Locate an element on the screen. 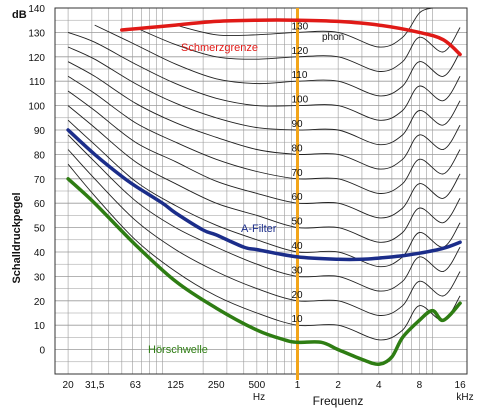 This screenshot has height=414, width=483. phon-label: 50 is located at coordinates (297, 222).